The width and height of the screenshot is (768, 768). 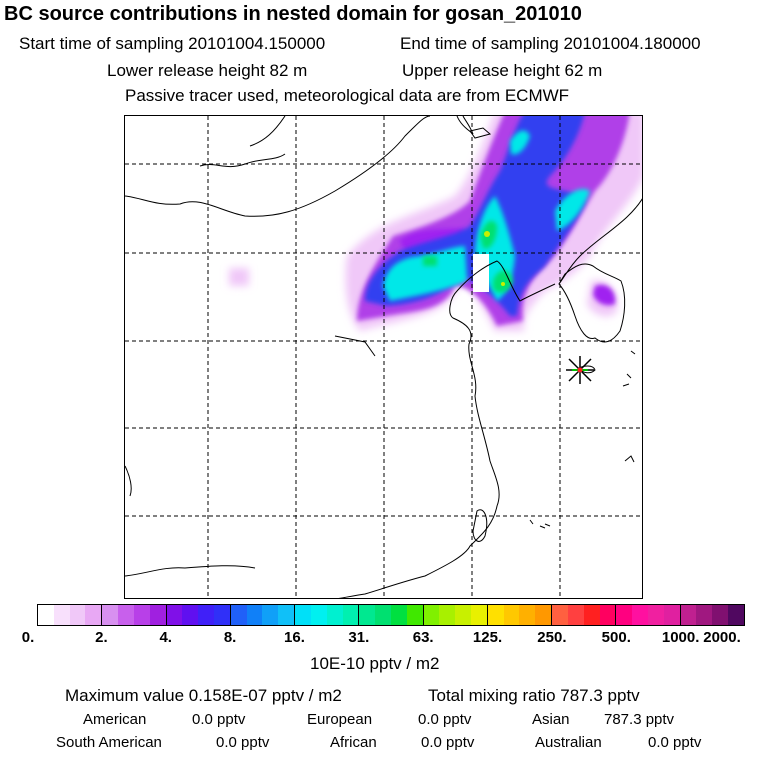 What do you see at coordinates (448, 742) in the screenshot?
I see `african-value: 0.0 pptv` at bounding box center [448, 742].